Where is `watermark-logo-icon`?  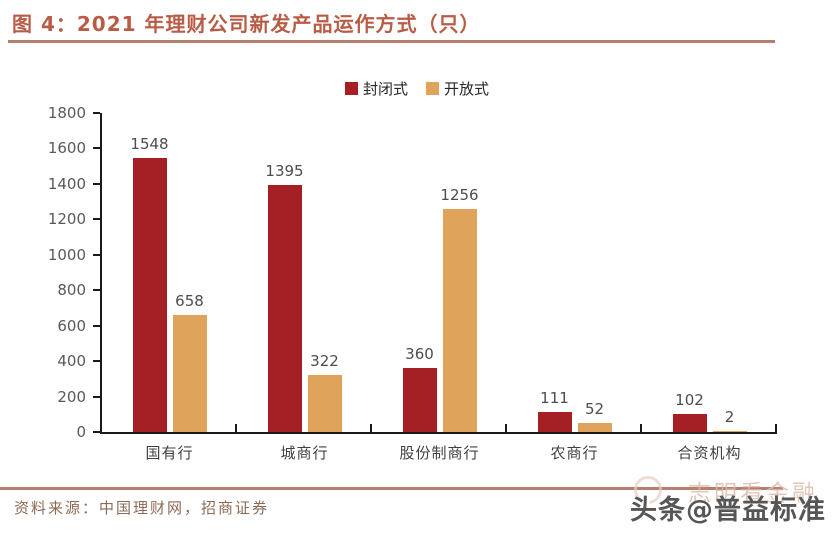 watermark-logo-icon is located at coordinates (648, 490).